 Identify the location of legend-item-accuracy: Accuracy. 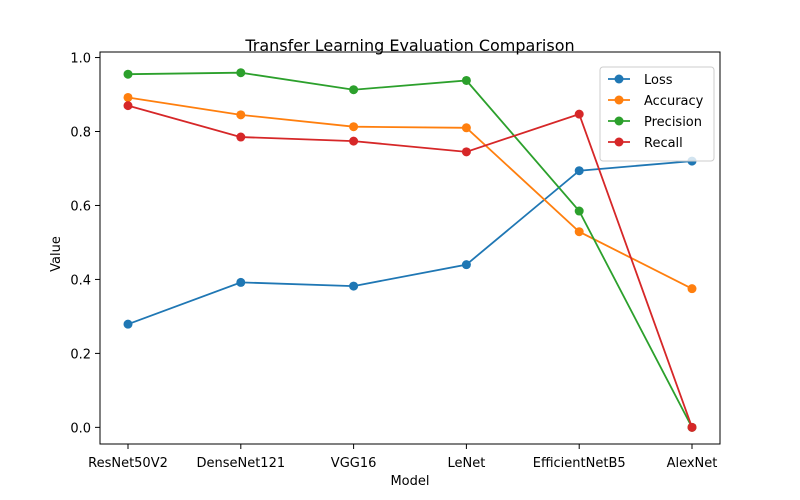
(656, 101).